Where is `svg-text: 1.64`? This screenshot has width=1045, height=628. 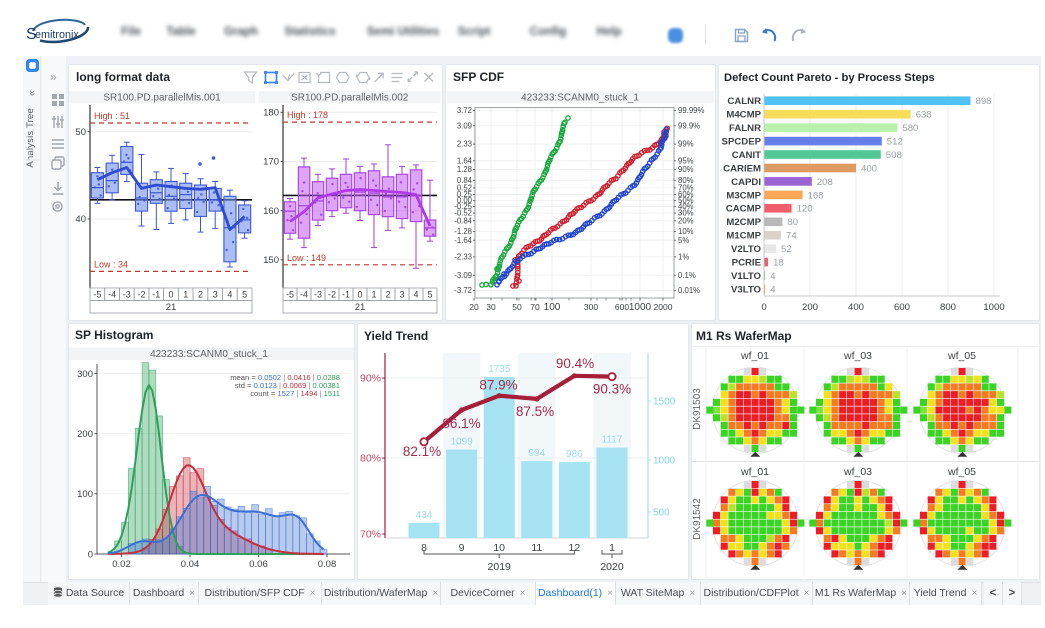
svg-text: 1.64 is located at coordinates (465, 160).